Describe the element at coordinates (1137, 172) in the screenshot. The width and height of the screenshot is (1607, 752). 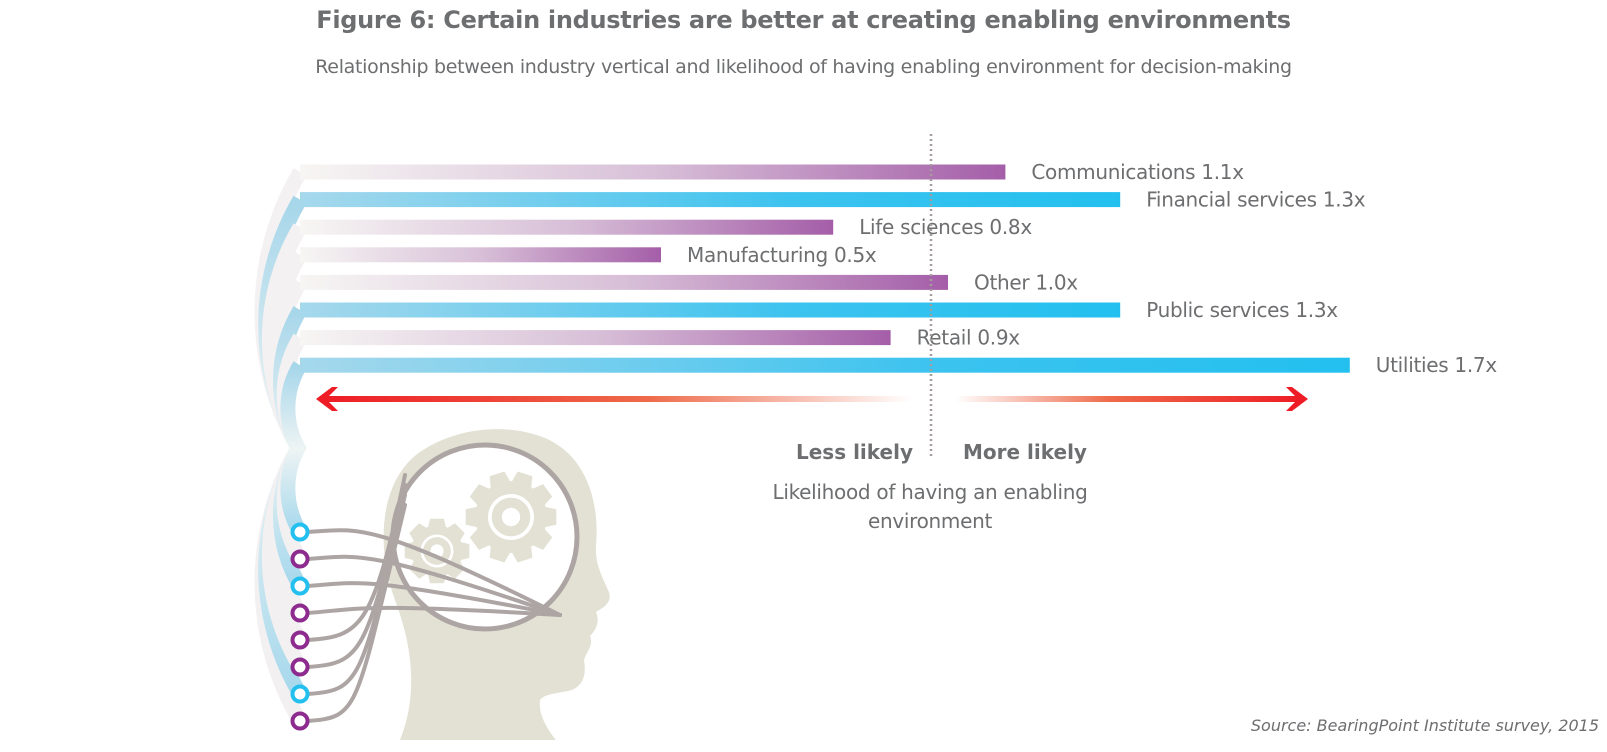
I see `bar-label-communications: Communications 1.1x` at that location.